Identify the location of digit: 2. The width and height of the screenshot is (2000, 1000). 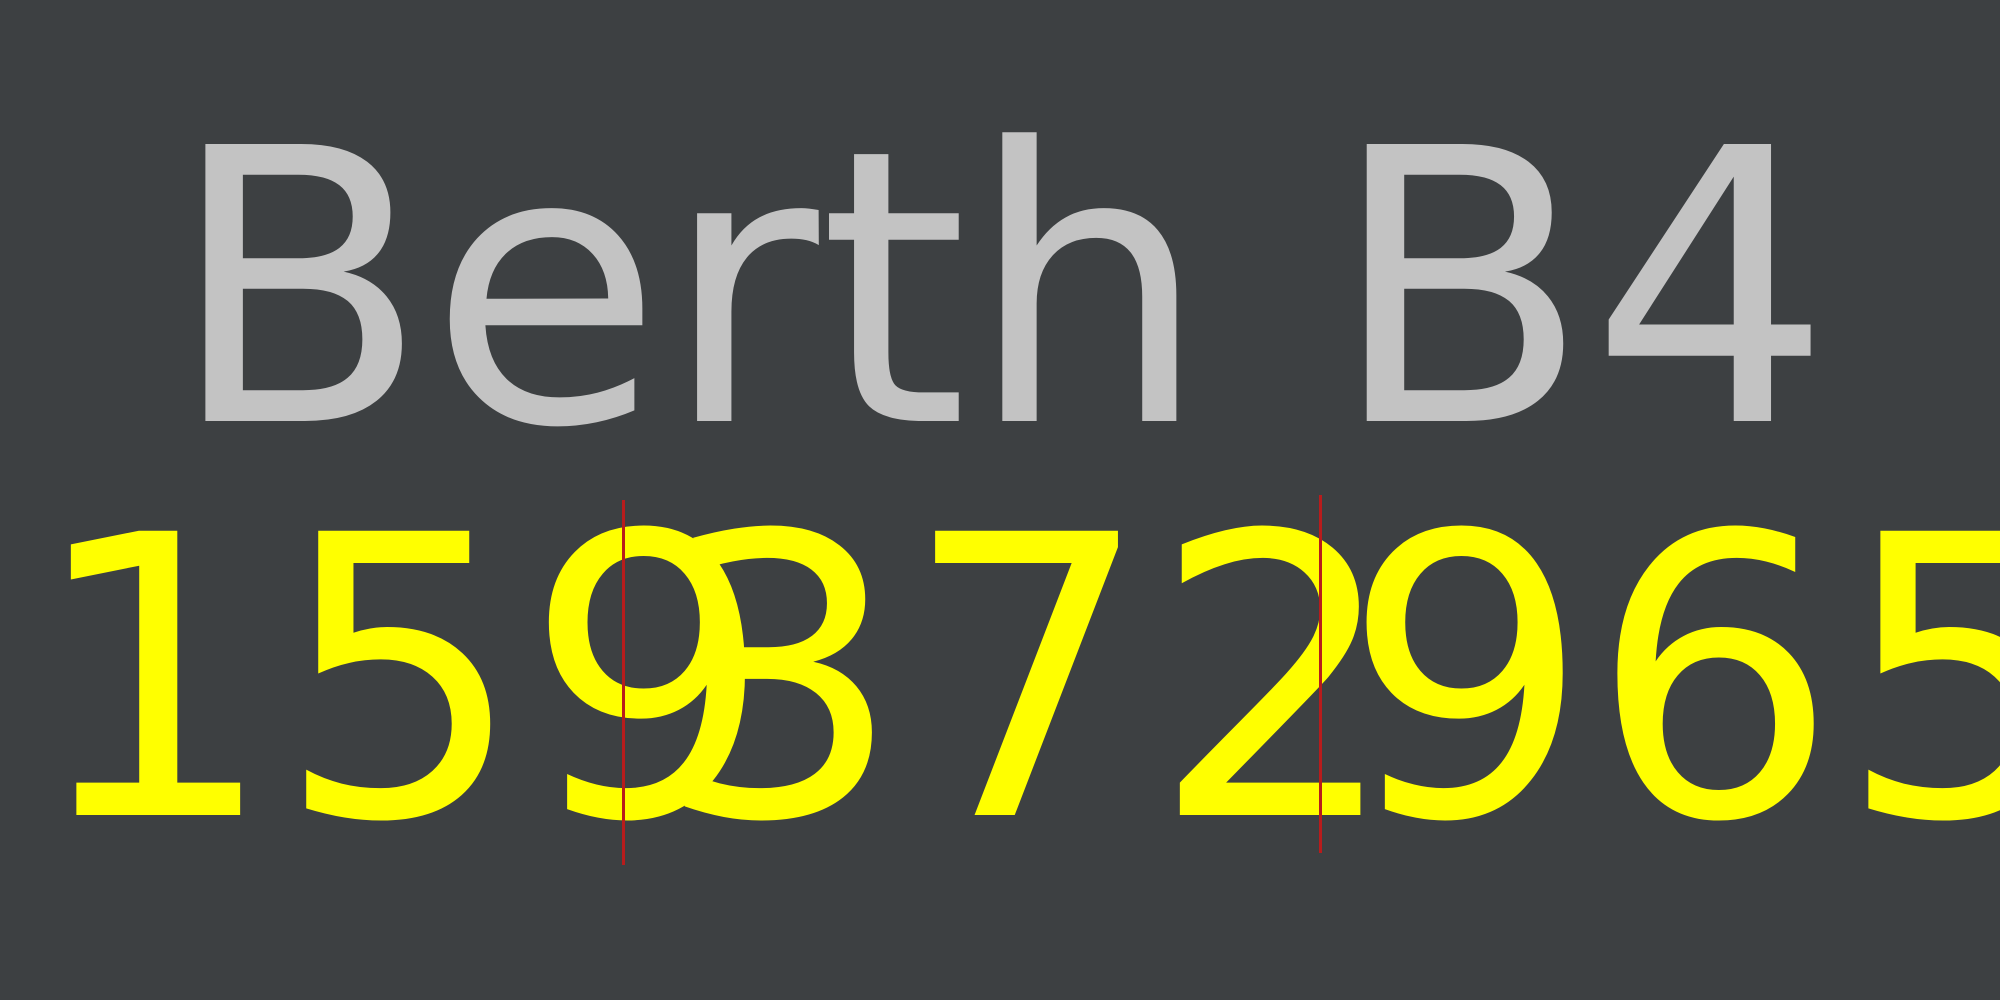
(1275, 680).